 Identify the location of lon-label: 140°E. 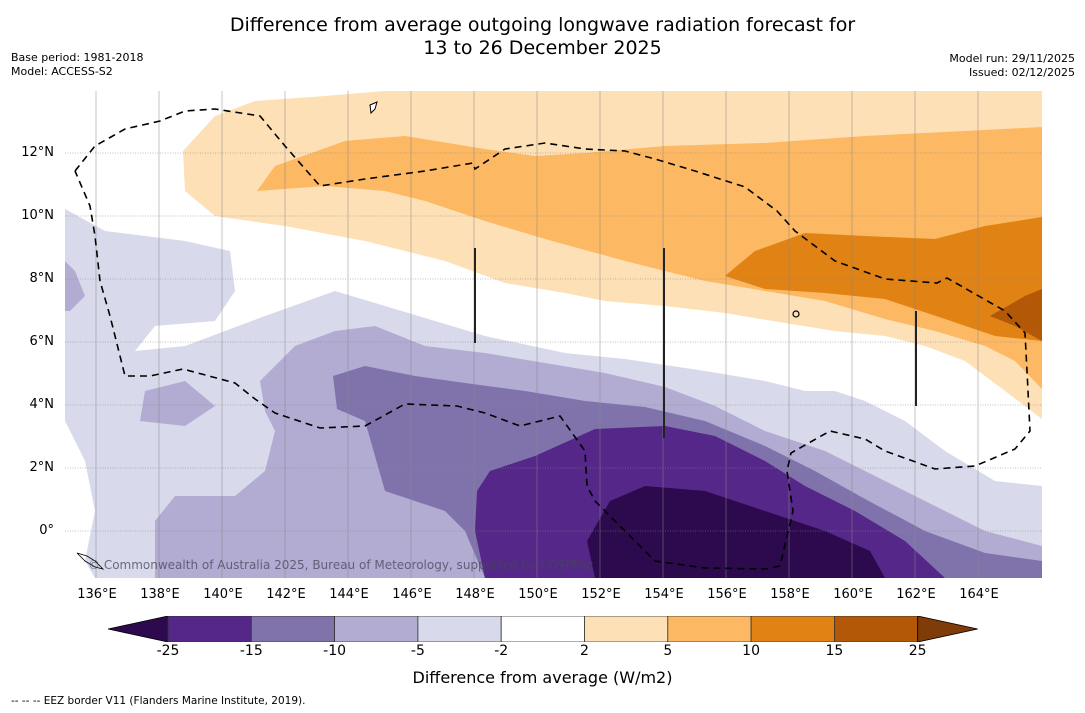
(223, 594).